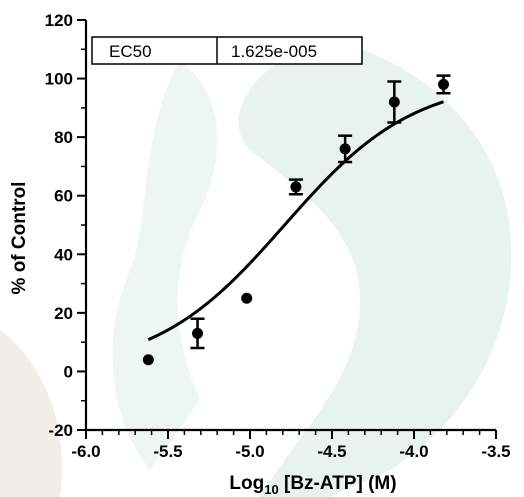 Image resolution: width=524 pixels, height=497 pixels. I want to click on x-axis-title: Log10 [Bz-ATP] (M), so click(312, 485).